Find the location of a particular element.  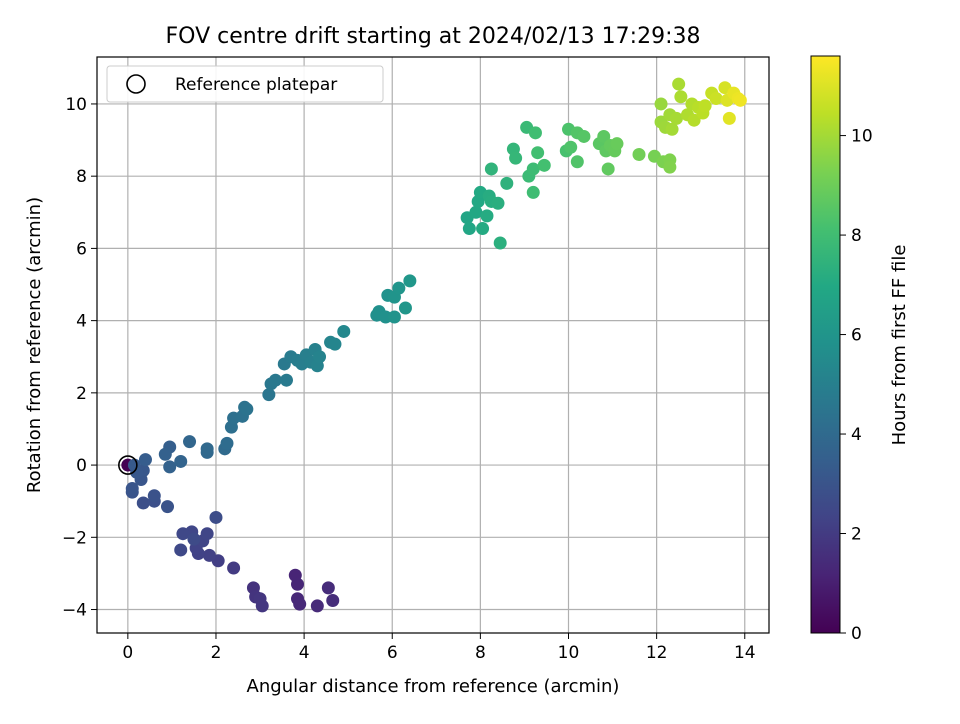

y-axis: −4 −2 0 2 4 6 8 10 is located at coordinates (79, 358).